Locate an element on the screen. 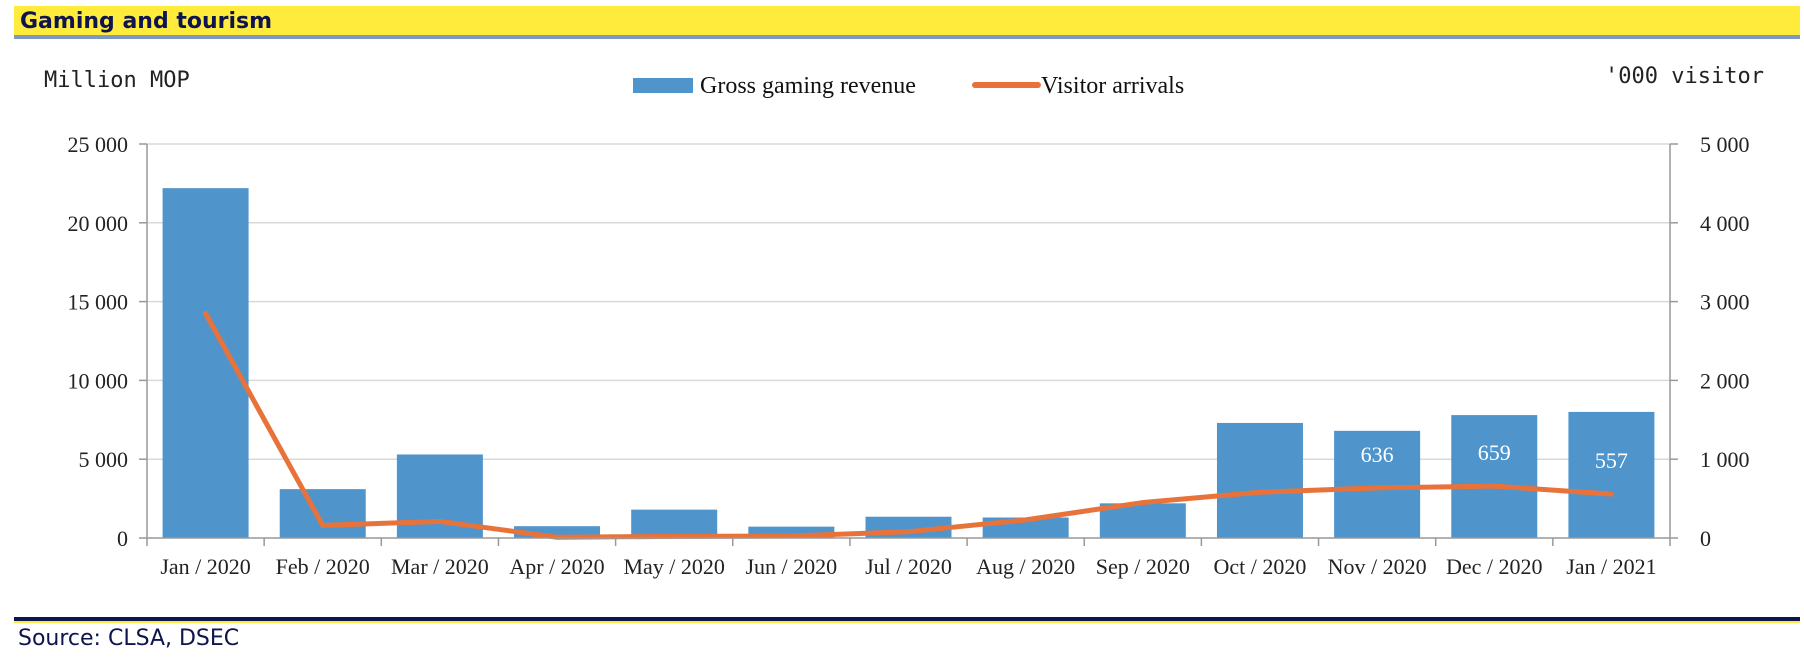 The image size is (1804, 666). y-tick-label-right: 2 000 is located at coordinates (1725, 380).